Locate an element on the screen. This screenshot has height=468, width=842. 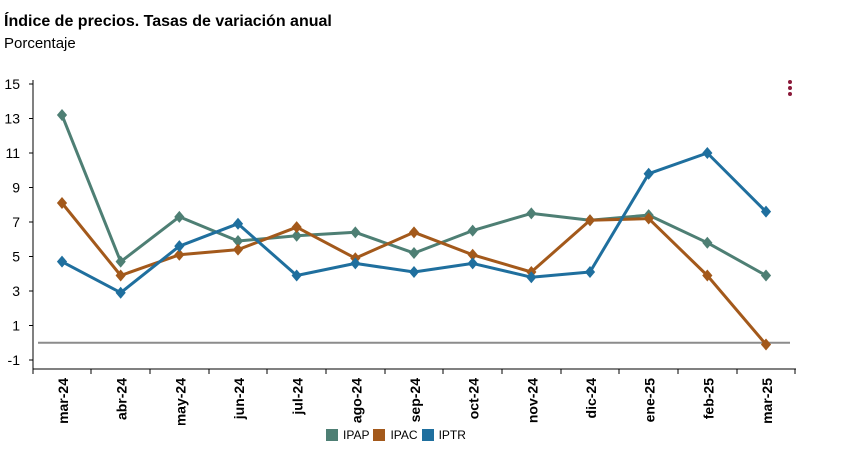
legend-item-ipac: IPAC is located at coordinates (395, 435).